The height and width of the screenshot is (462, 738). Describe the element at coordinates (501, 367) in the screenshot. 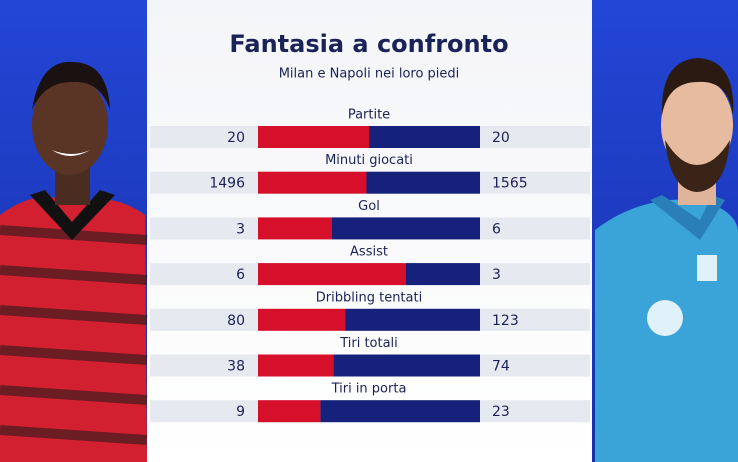

I see `right-value: 74` at that location.